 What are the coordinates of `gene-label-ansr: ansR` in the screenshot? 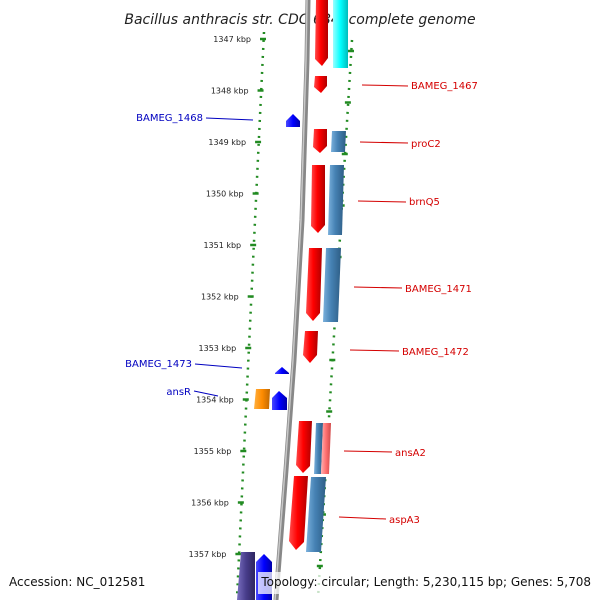 It's located at (178, 392).